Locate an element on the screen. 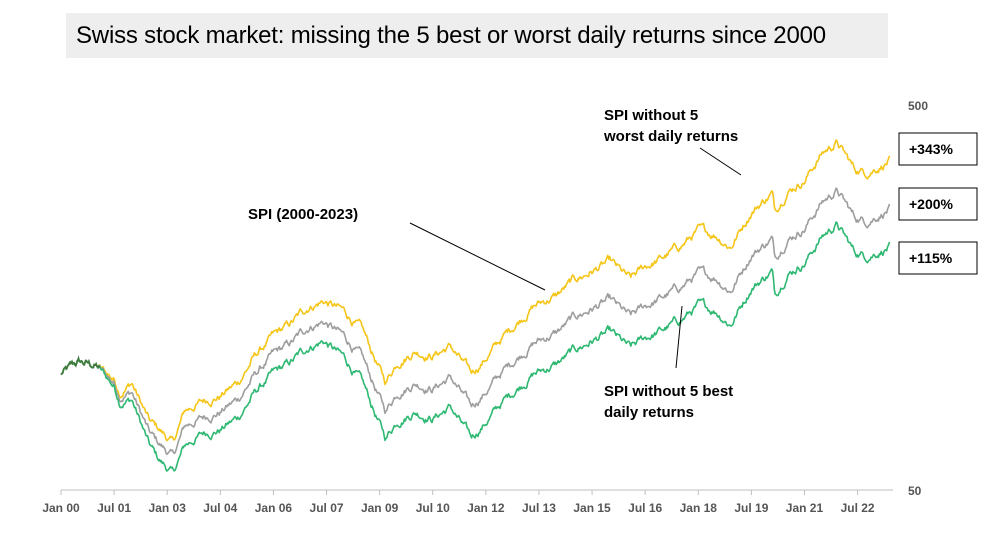 This screenshot has width=993, height=546. x-tick-label: Jan 03 is located at coordinates (168, 508).